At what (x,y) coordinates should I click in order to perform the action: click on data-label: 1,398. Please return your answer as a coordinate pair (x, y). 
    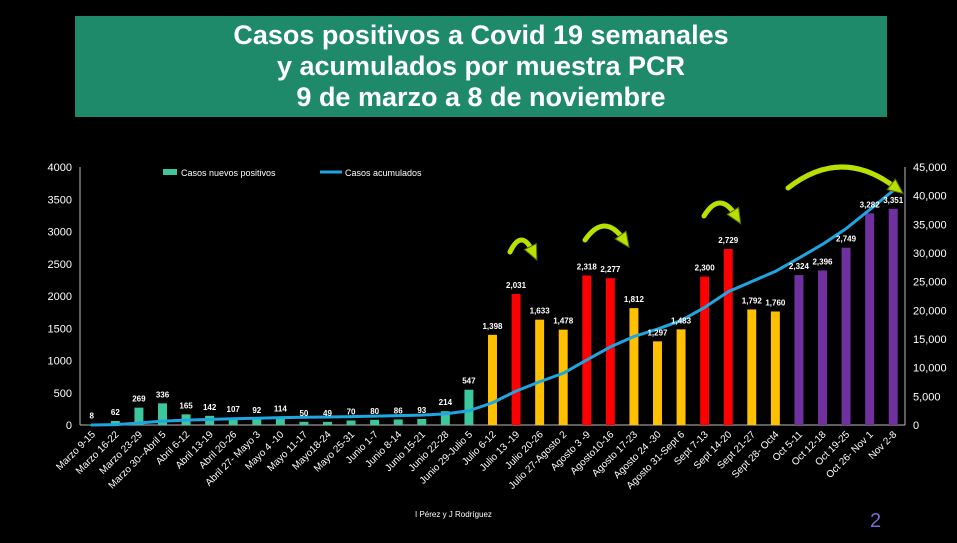
    Looking at the image, I should click on (492, 326).